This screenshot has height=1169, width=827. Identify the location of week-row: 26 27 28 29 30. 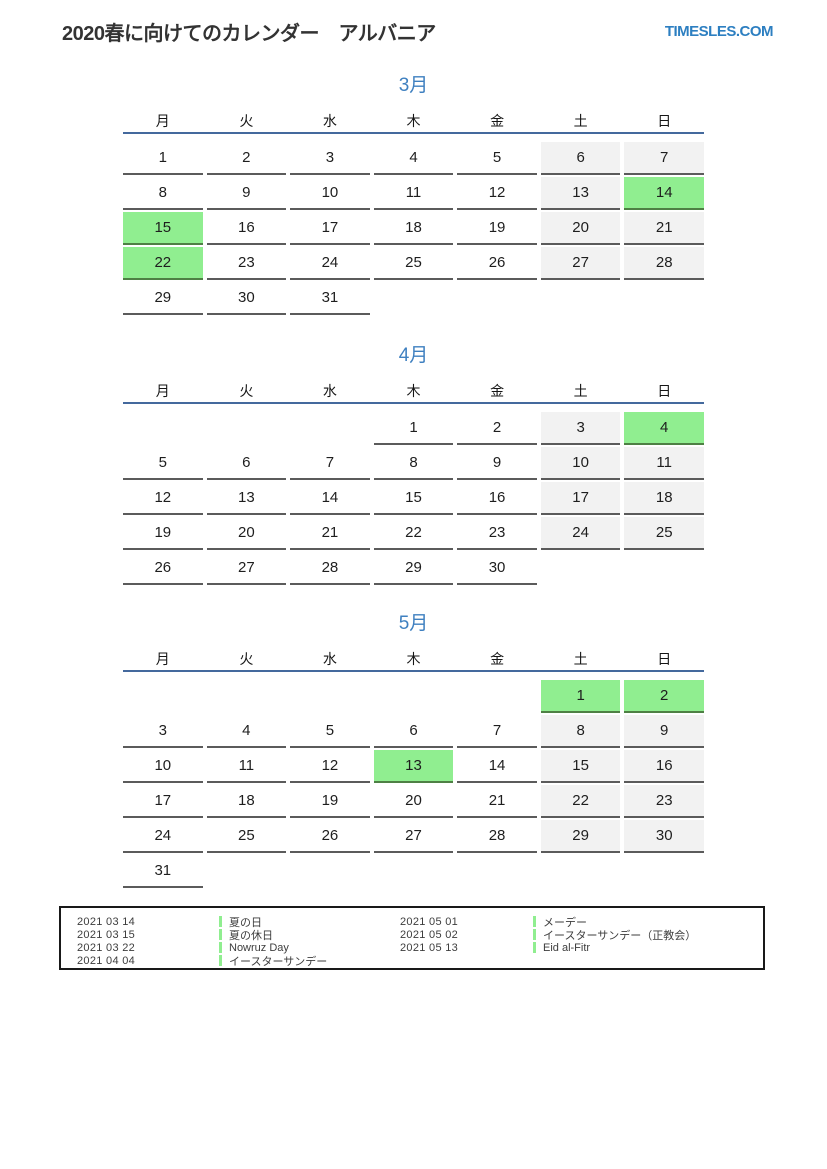
(413, 568).